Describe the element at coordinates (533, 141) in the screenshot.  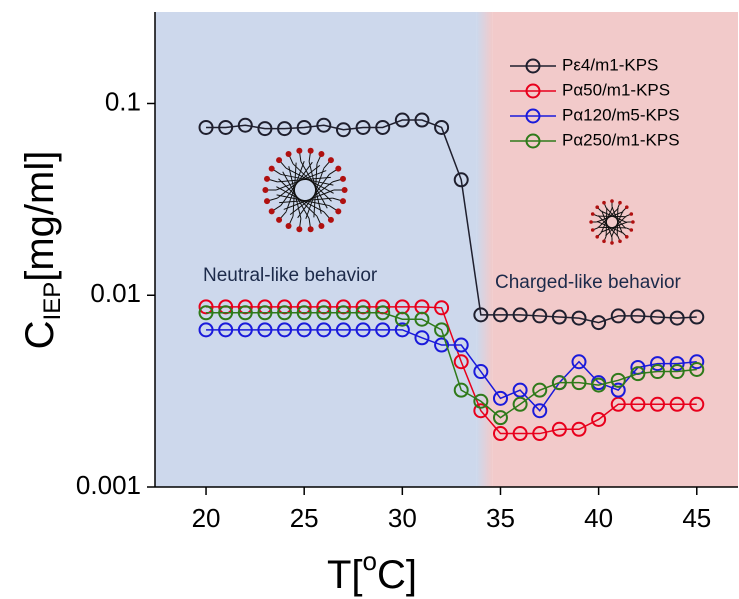
I see `legend-marker` at that location.